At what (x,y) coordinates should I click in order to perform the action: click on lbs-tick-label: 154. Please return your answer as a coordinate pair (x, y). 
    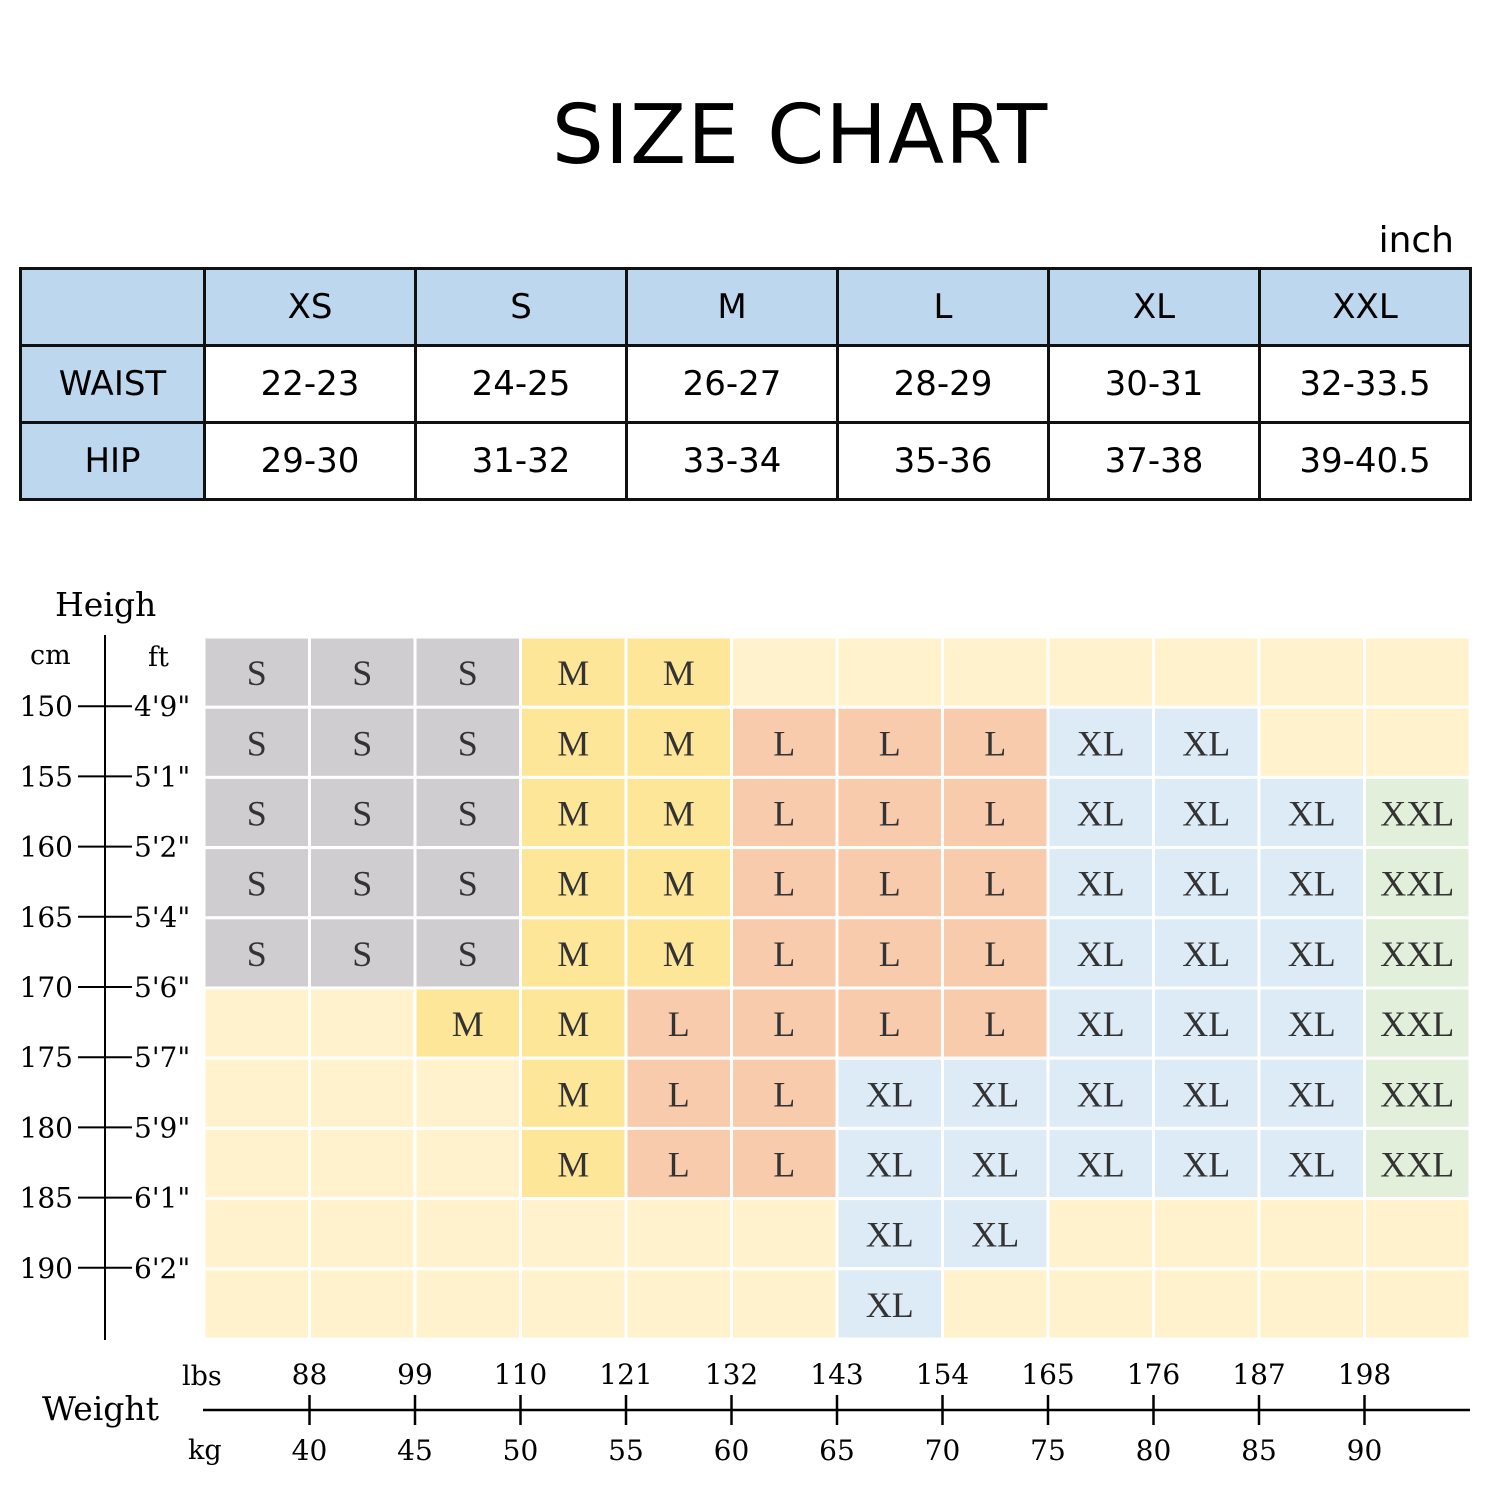
    Looking at the image, I should click on (942, 1374).